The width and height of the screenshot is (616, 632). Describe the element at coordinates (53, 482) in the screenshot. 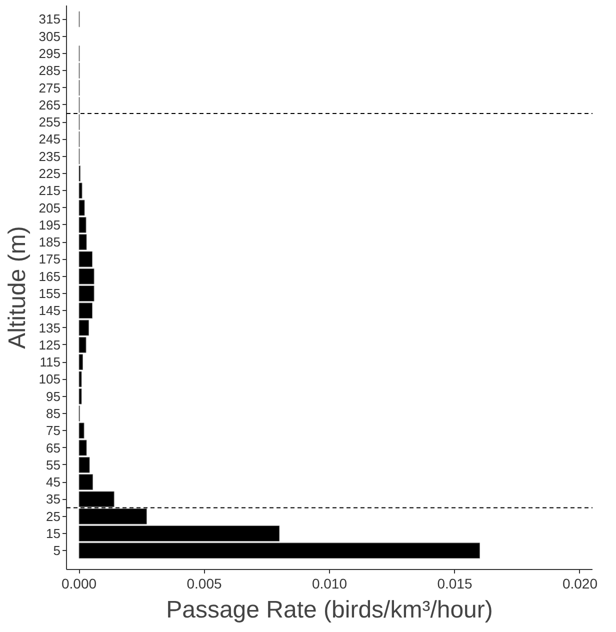

I see `y-tick-label: 45` at that location.